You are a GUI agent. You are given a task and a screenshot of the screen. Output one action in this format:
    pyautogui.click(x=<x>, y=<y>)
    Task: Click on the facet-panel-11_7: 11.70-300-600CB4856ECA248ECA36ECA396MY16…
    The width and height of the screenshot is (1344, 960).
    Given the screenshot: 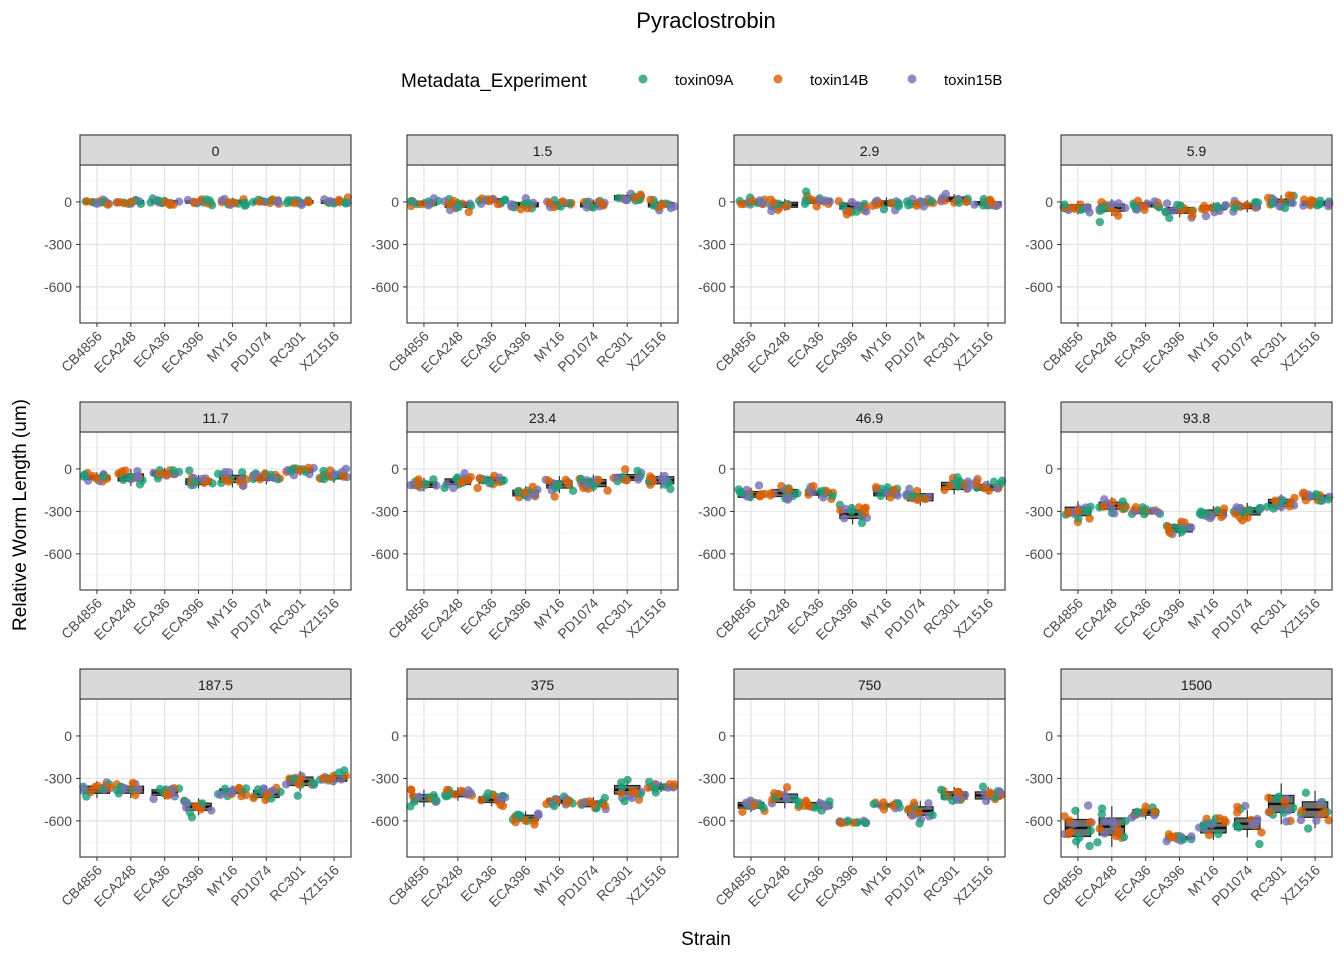 What is the action you would take?
    pyautogui.click(x=198, y=522)
    